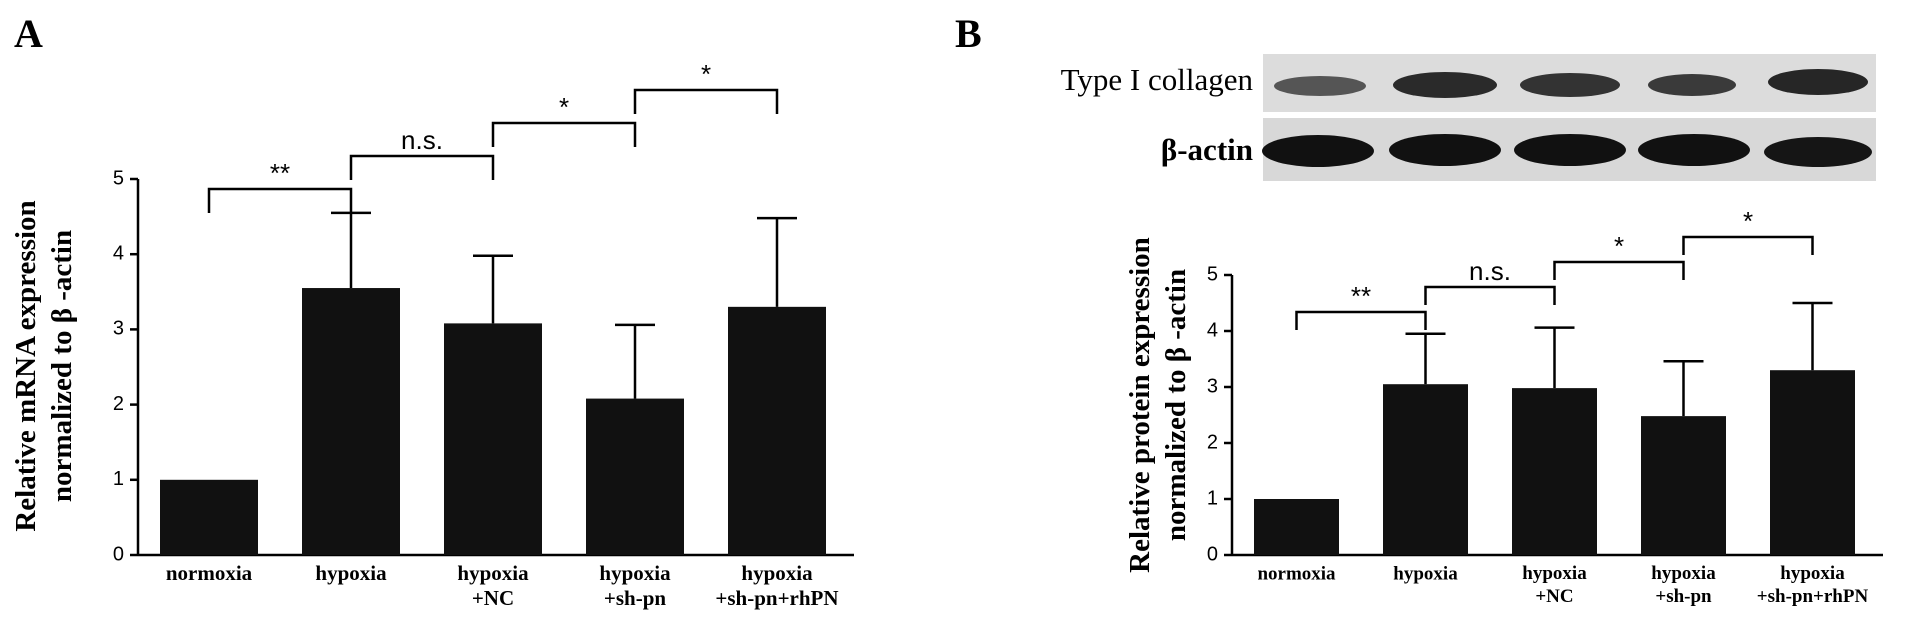 This screenshot has width=1913, height=635. What do you see at coordinates (28, 33) in the screenshot?
I see `panel-label: A` at bounding box center [28, 33].